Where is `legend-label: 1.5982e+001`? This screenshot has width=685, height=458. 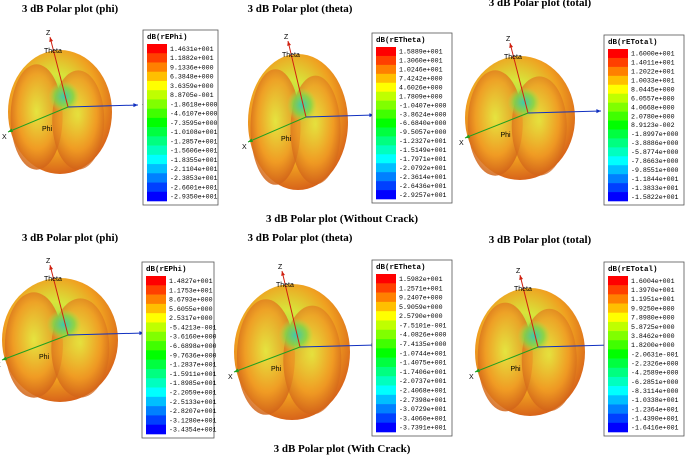 legend-label: 1.5982e+001 is located at coordinates (421, 279).